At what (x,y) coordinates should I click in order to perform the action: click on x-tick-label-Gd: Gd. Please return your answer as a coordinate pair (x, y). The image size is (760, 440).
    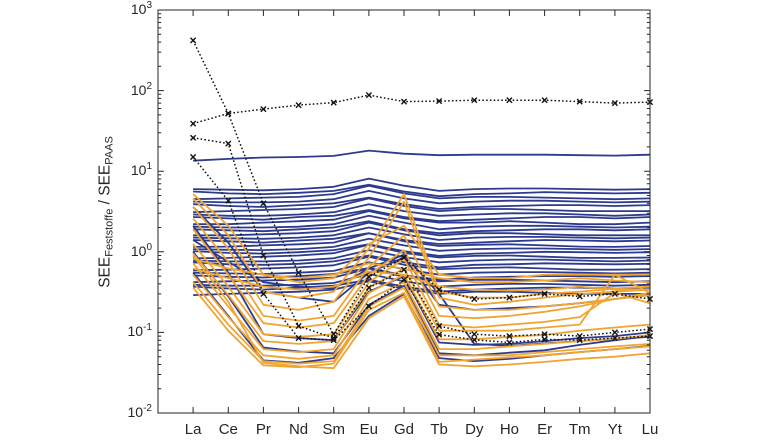
    Looking at the image, I should click on (403, 429).